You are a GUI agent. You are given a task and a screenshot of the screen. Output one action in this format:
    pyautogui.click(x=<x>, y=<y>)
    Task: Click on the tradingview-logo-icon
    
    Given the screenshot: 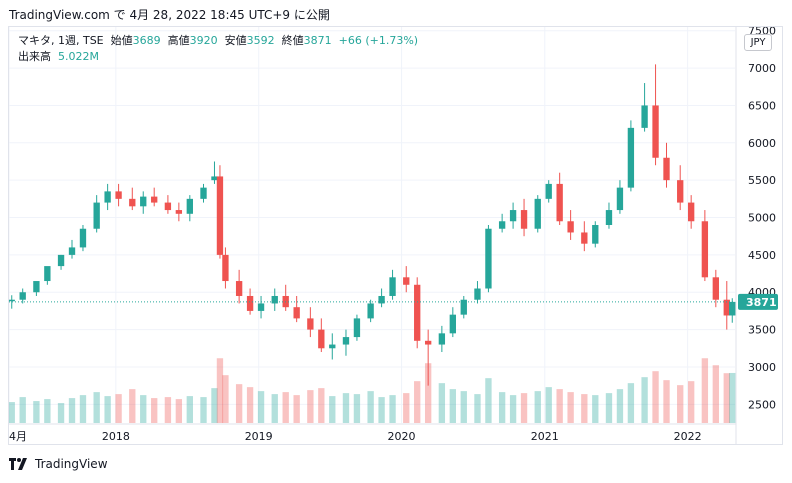 What is the action you would take?
    pyautogui.click(x=18, y=464)
    